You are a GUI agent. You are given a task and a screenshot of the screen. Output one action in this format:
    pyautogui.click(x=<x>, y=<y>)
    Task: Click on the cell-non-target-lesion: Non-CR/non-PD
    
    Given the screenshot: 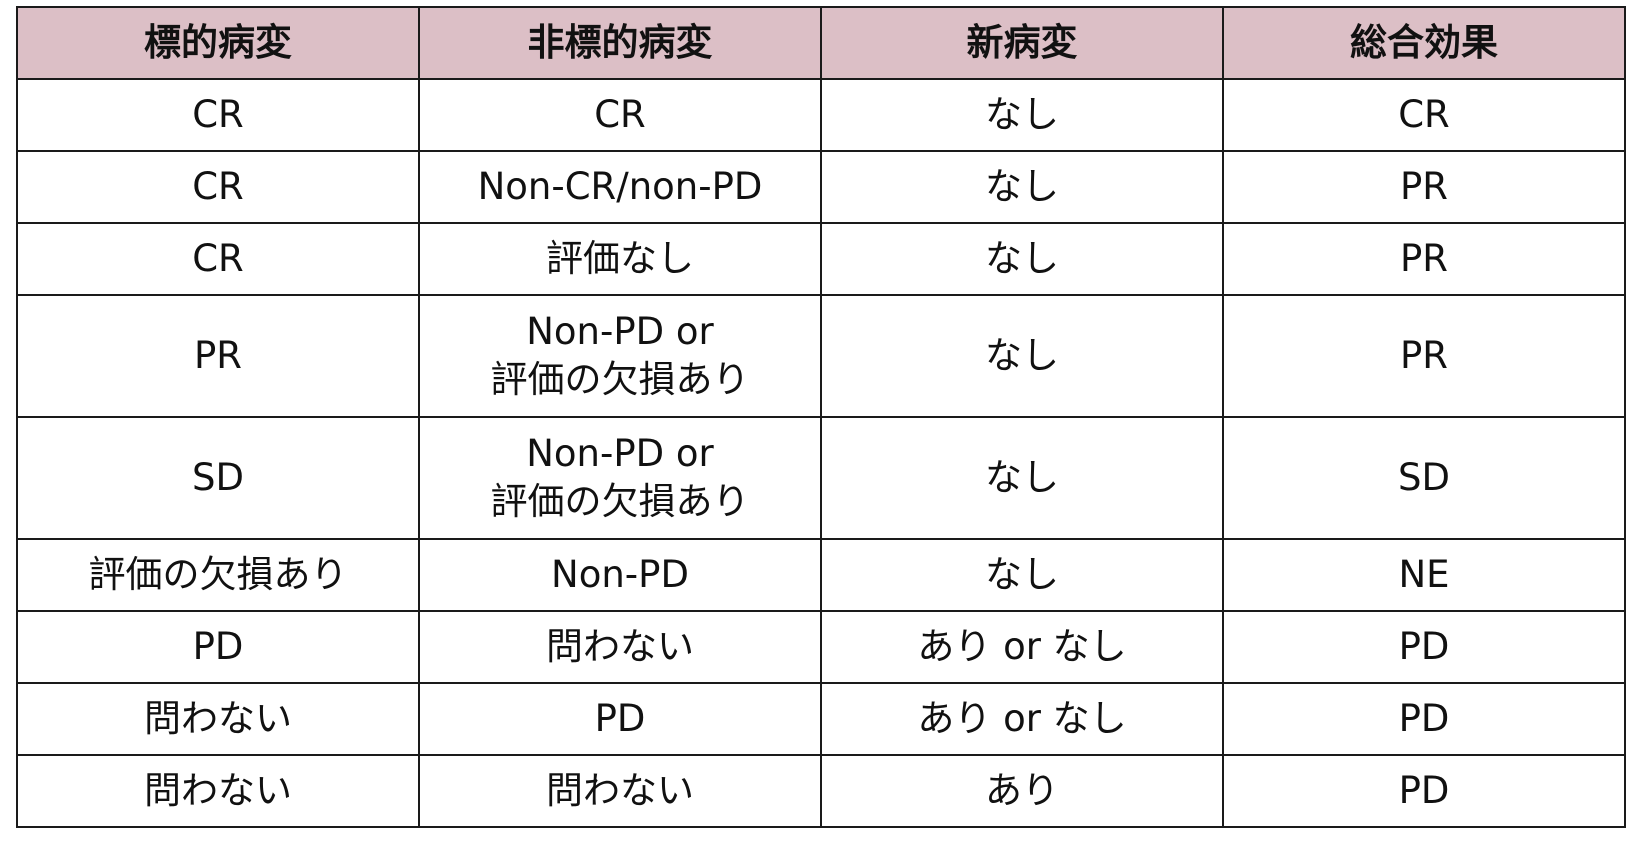 What is the action you would take?
    pyautogui.click(x=620, y=187)
    